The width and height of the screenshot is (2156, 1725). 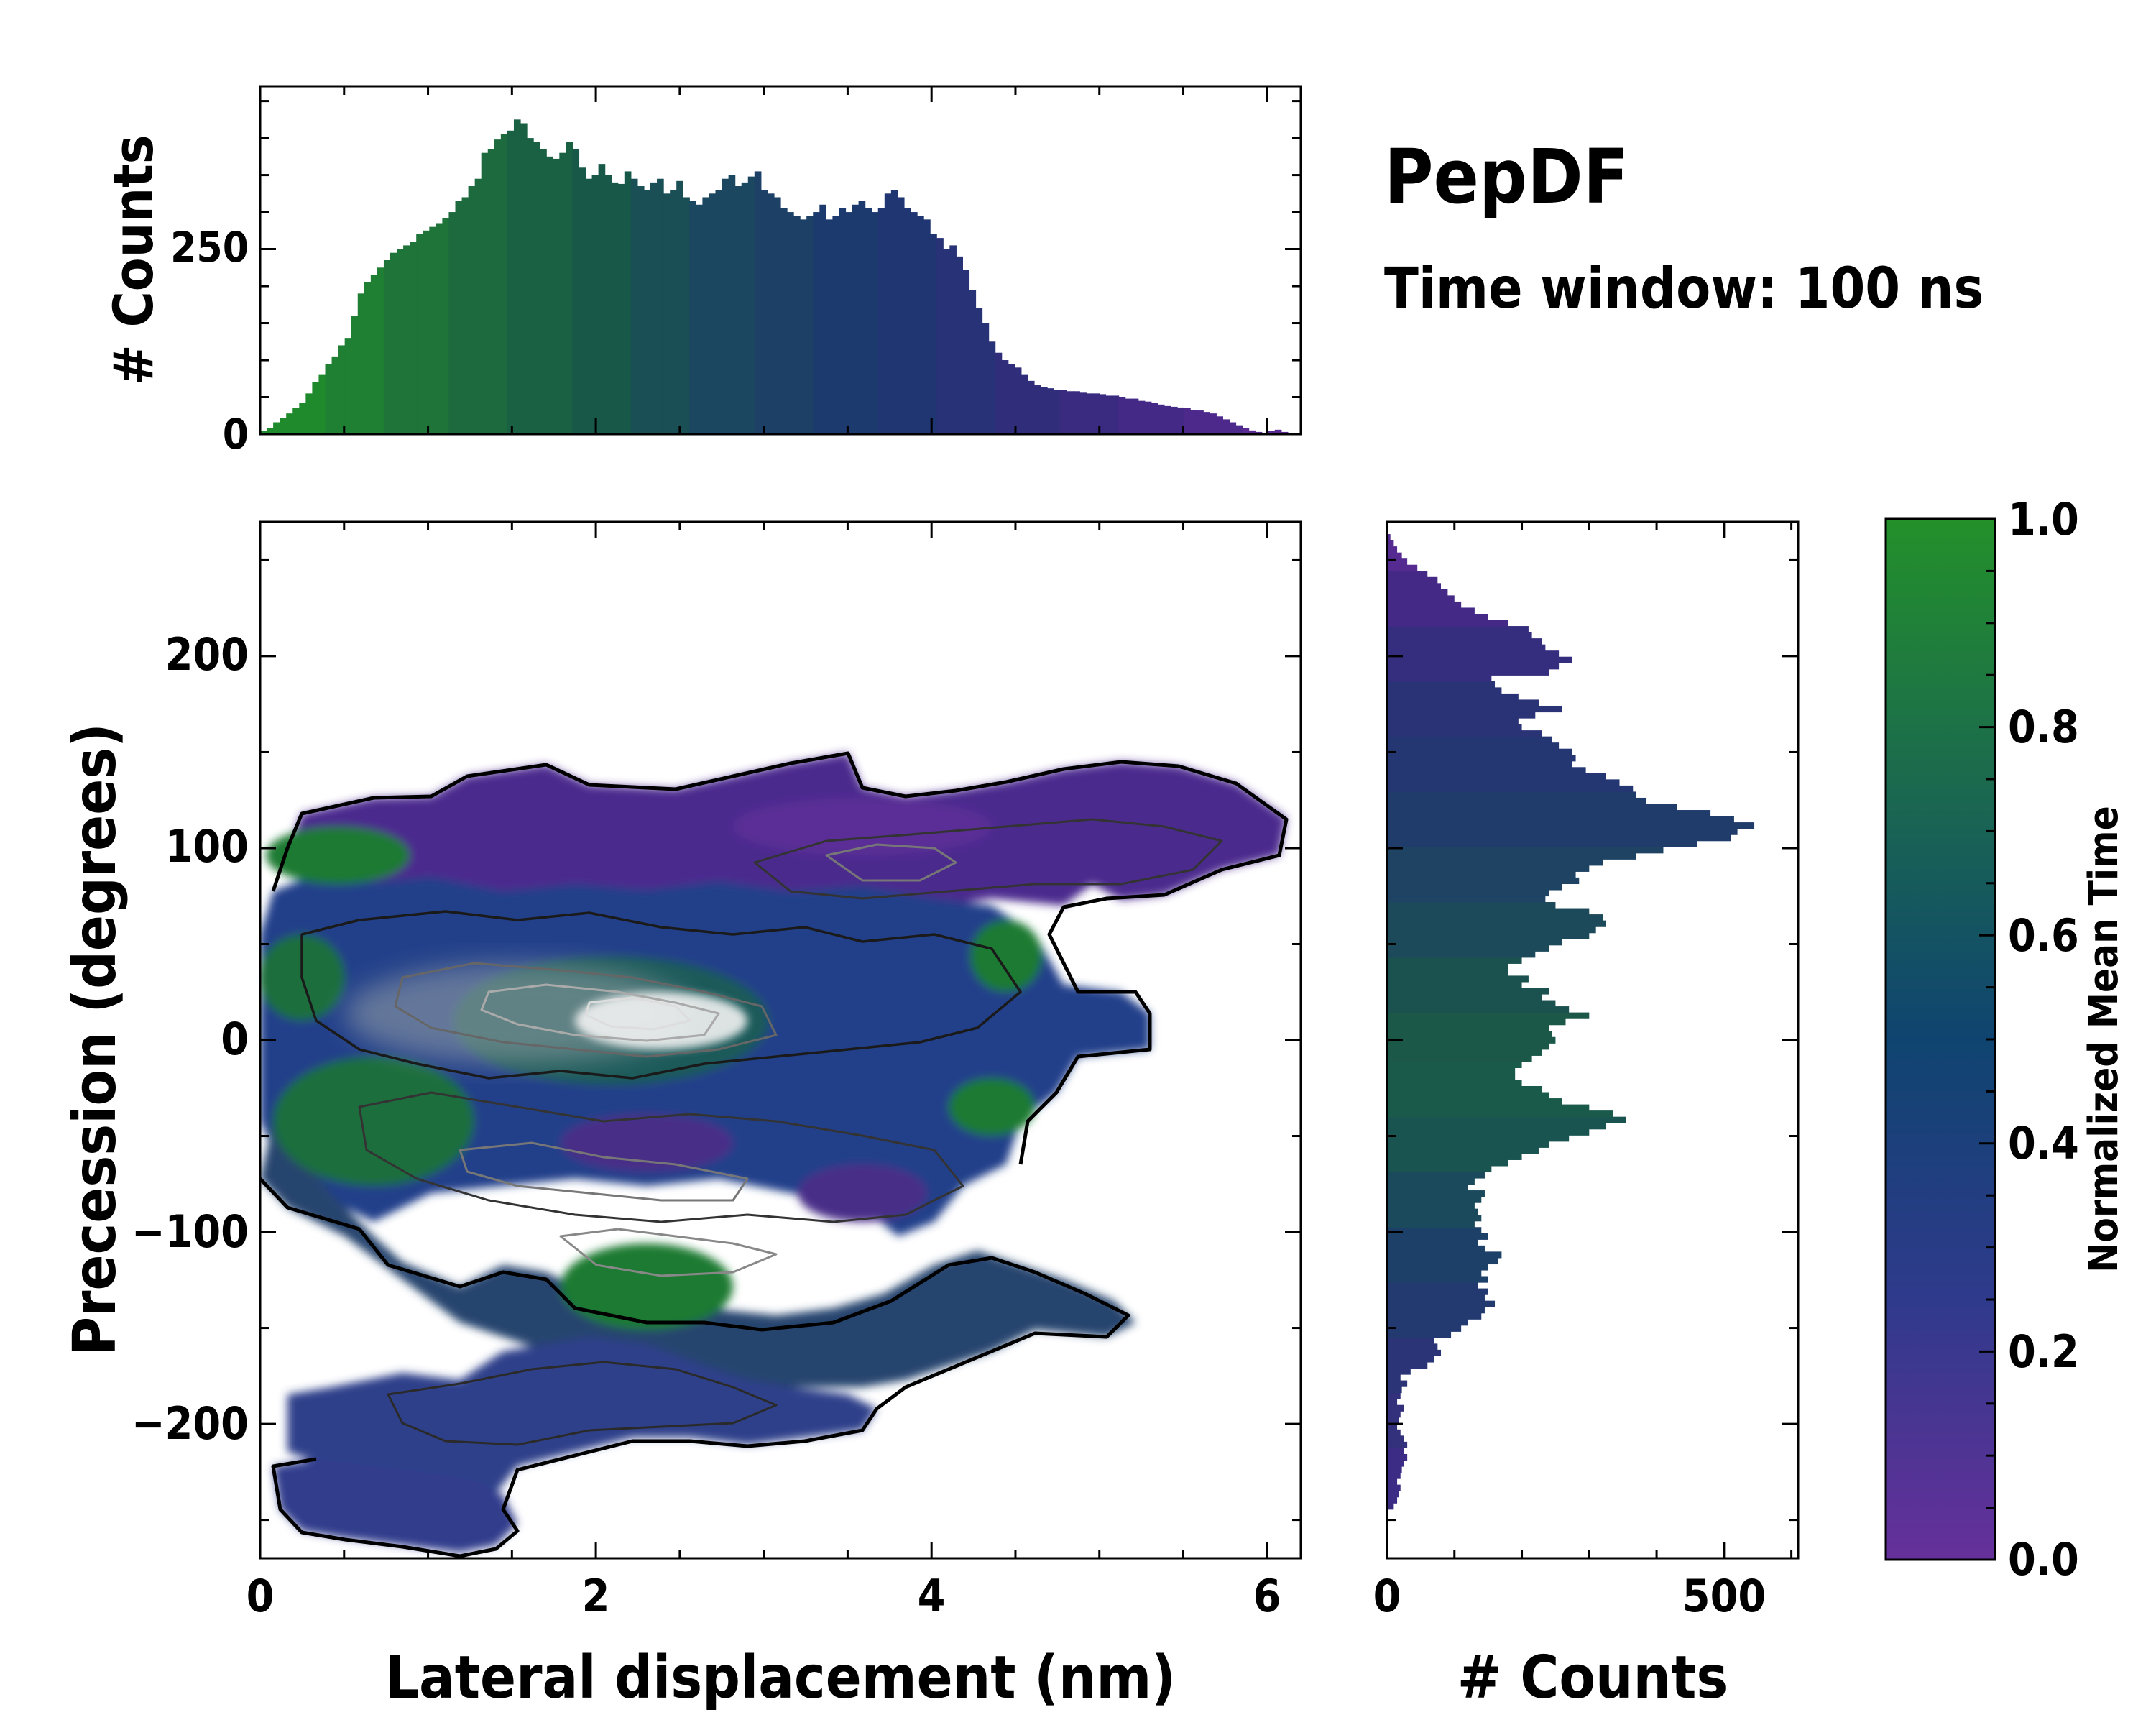 What do you see at coordinates (209, 247) in the screenshot?
I see `top-ytick-250: 250` at bounding box center [209, 247].